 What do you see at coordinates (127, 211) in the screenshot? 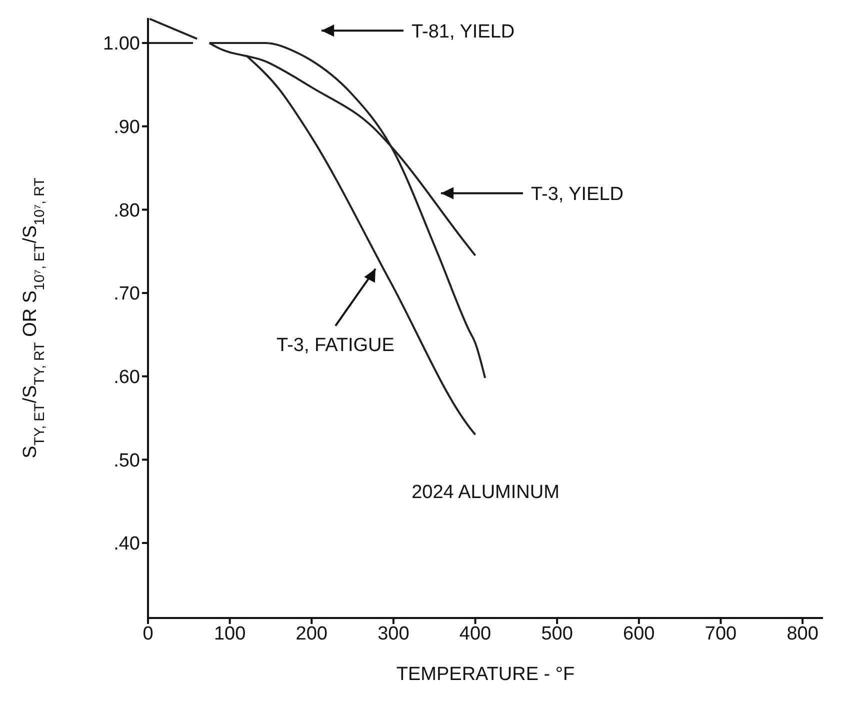
I see `y-tick-label: .80` at bounding box center [127, 211].